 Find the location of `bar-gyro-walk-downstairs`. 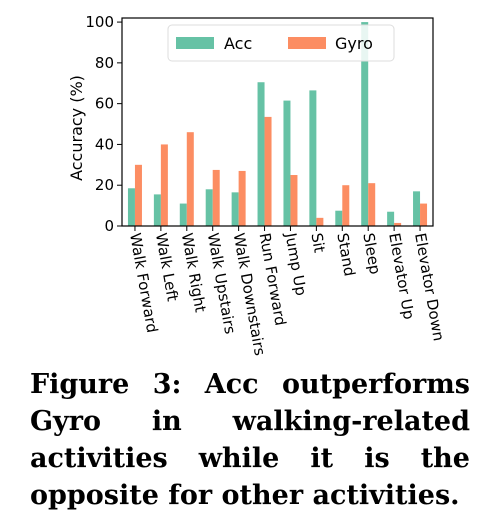

bar-gyro-walk-downstairs is located at coordinates (242, 198).